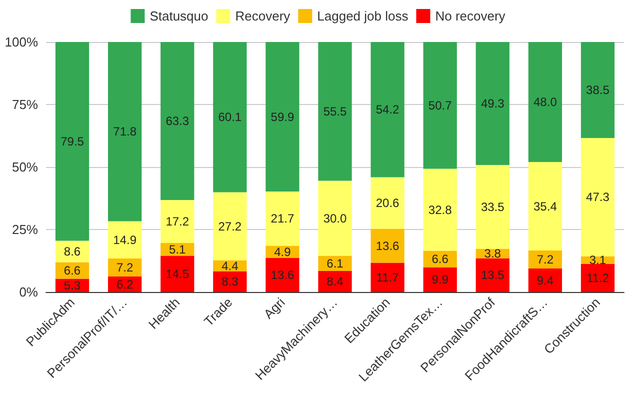 The image size is (636, 394). I want to click on data-label: 59.9, so click(282, 117).